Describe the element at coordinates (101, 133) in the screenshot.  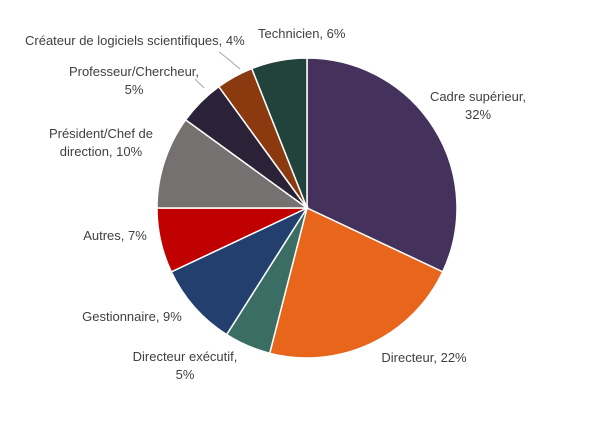
I see `data-label-line: Président/Chef de` at that location.